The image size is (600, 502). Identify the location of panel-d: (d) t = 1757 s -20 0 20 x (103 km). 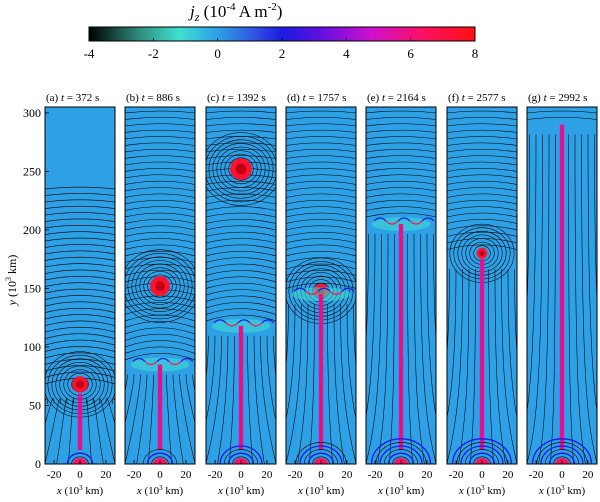
(321, 294).